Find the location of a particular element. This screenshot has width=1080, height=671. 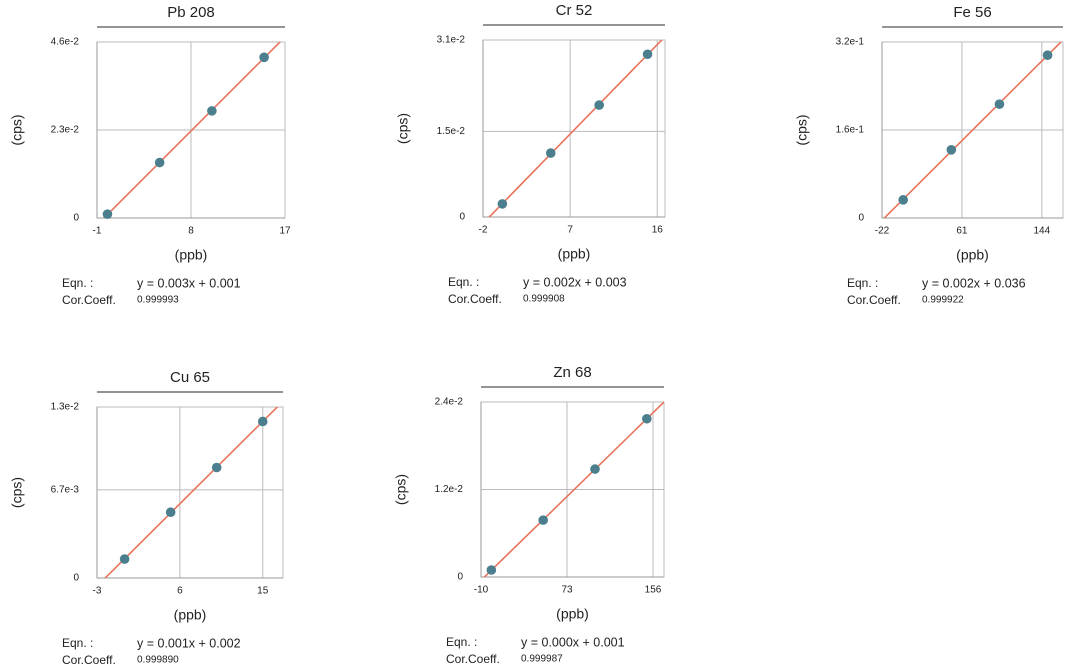

x-tick-label: 8 is located at coordinates (191, 231).